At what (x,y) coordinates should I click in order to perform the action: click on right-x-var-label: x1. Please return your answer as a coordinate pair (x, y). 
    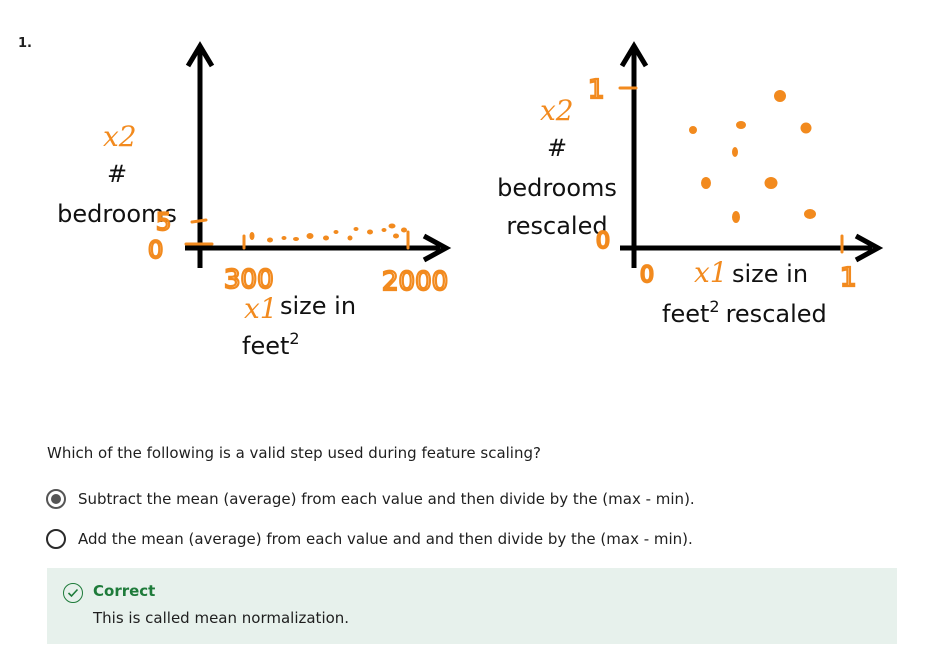
    Looking at the image, I should click on (711, 272).